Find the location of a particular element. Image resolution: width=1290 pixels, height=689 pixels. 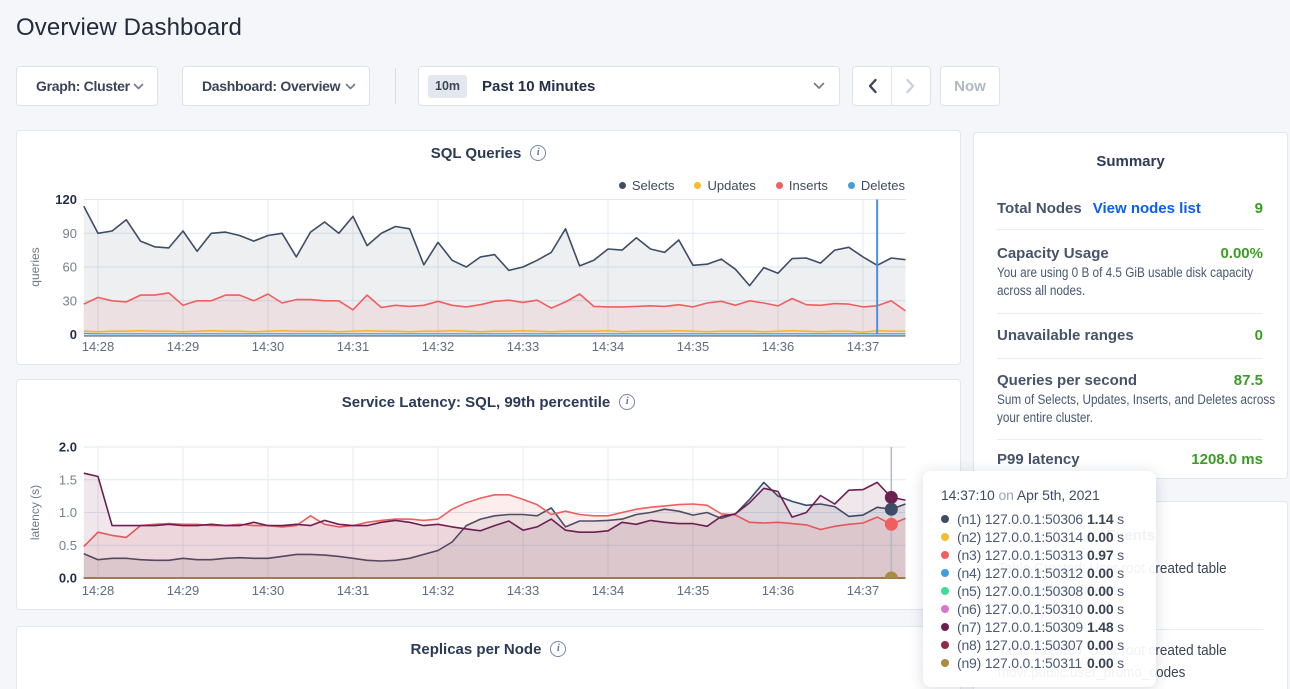

total-nodes-label: Total Nodes is located at coordinates (1039, 208).